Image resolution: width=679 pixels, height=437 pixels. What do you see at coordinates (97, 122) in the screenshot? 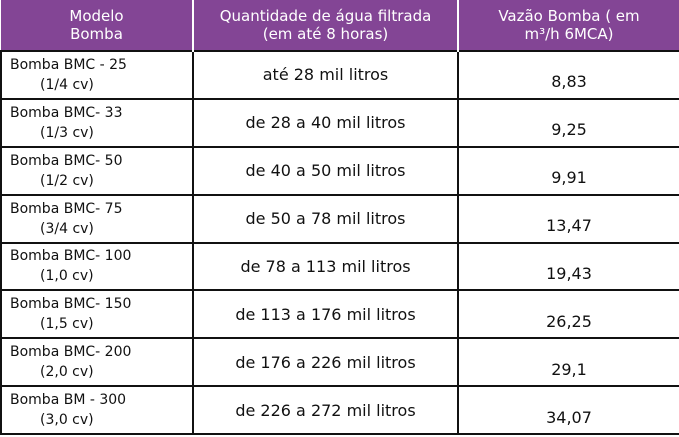
I see `model-cell: Bomba BMC- 33 (1/3 cv)` at bounding box center [97, 122].